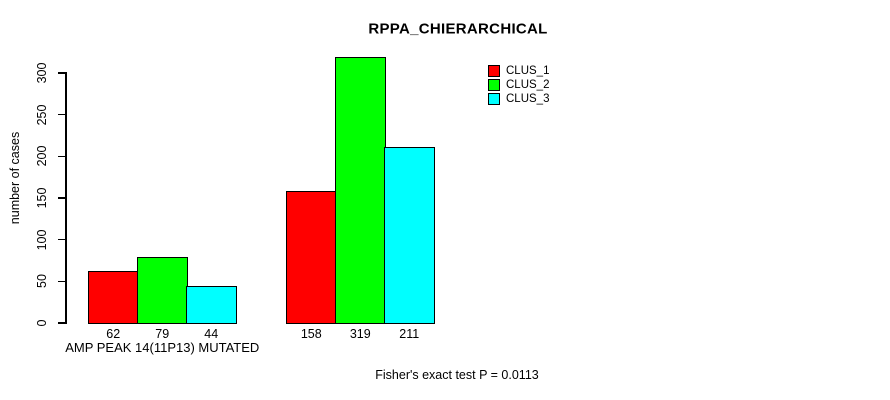 The width and height of the screenshot is (890, 400). I want to click on y-axis-tick-label: 0, so click(42, 323).